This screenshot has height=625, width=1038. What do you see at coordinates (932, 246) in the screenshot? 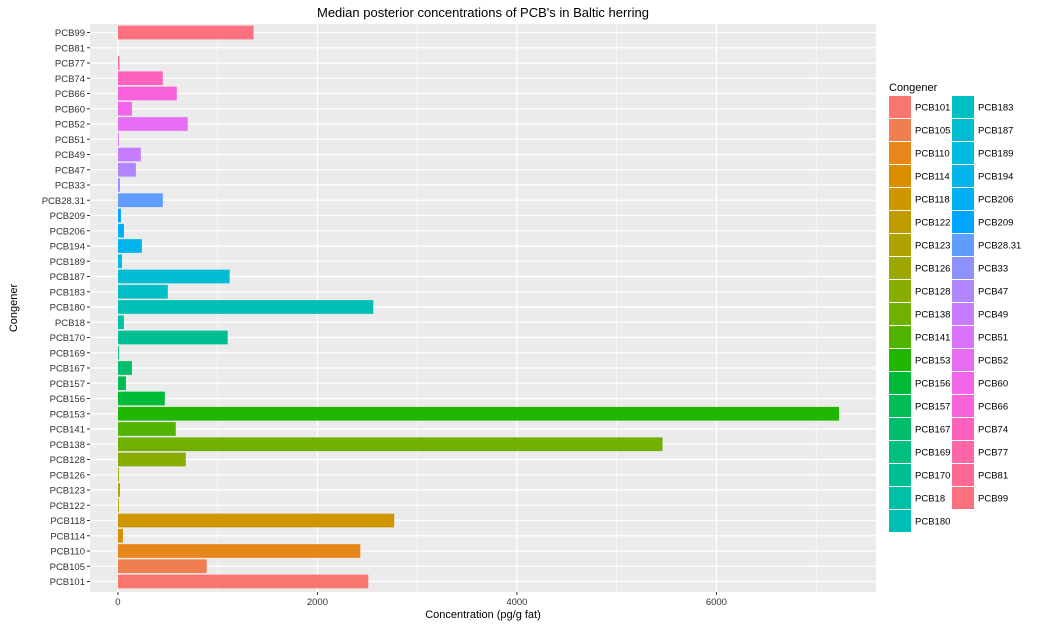
I see `legend-label: PCB123` at bounding box center [932, 246].